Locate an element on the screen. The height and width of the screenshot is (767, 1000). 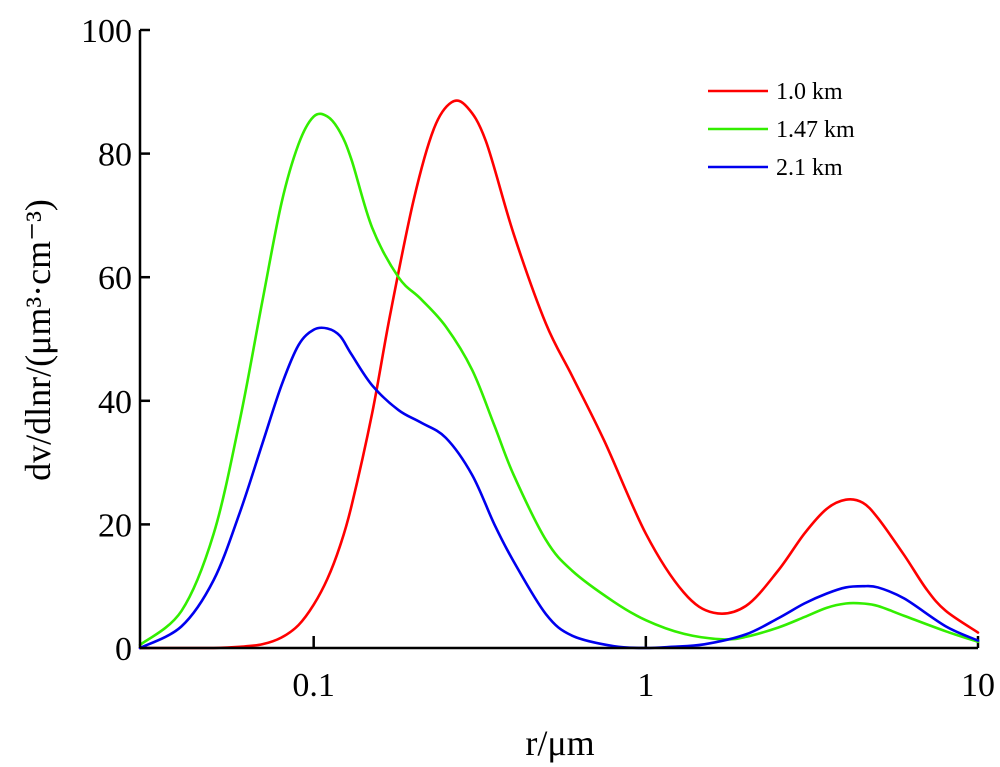
legend-label-2: 1.47 km is located at coordinates (815, 130).